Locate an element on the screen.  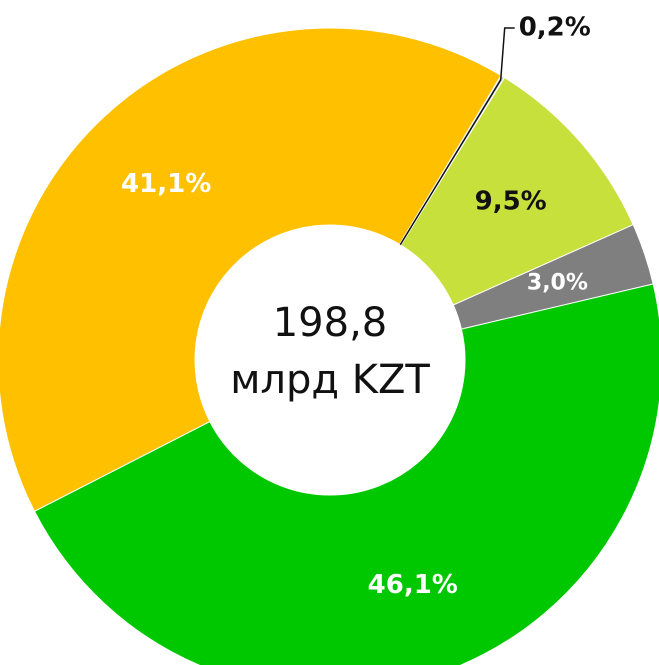
slice is located at coordinates (517, 191).